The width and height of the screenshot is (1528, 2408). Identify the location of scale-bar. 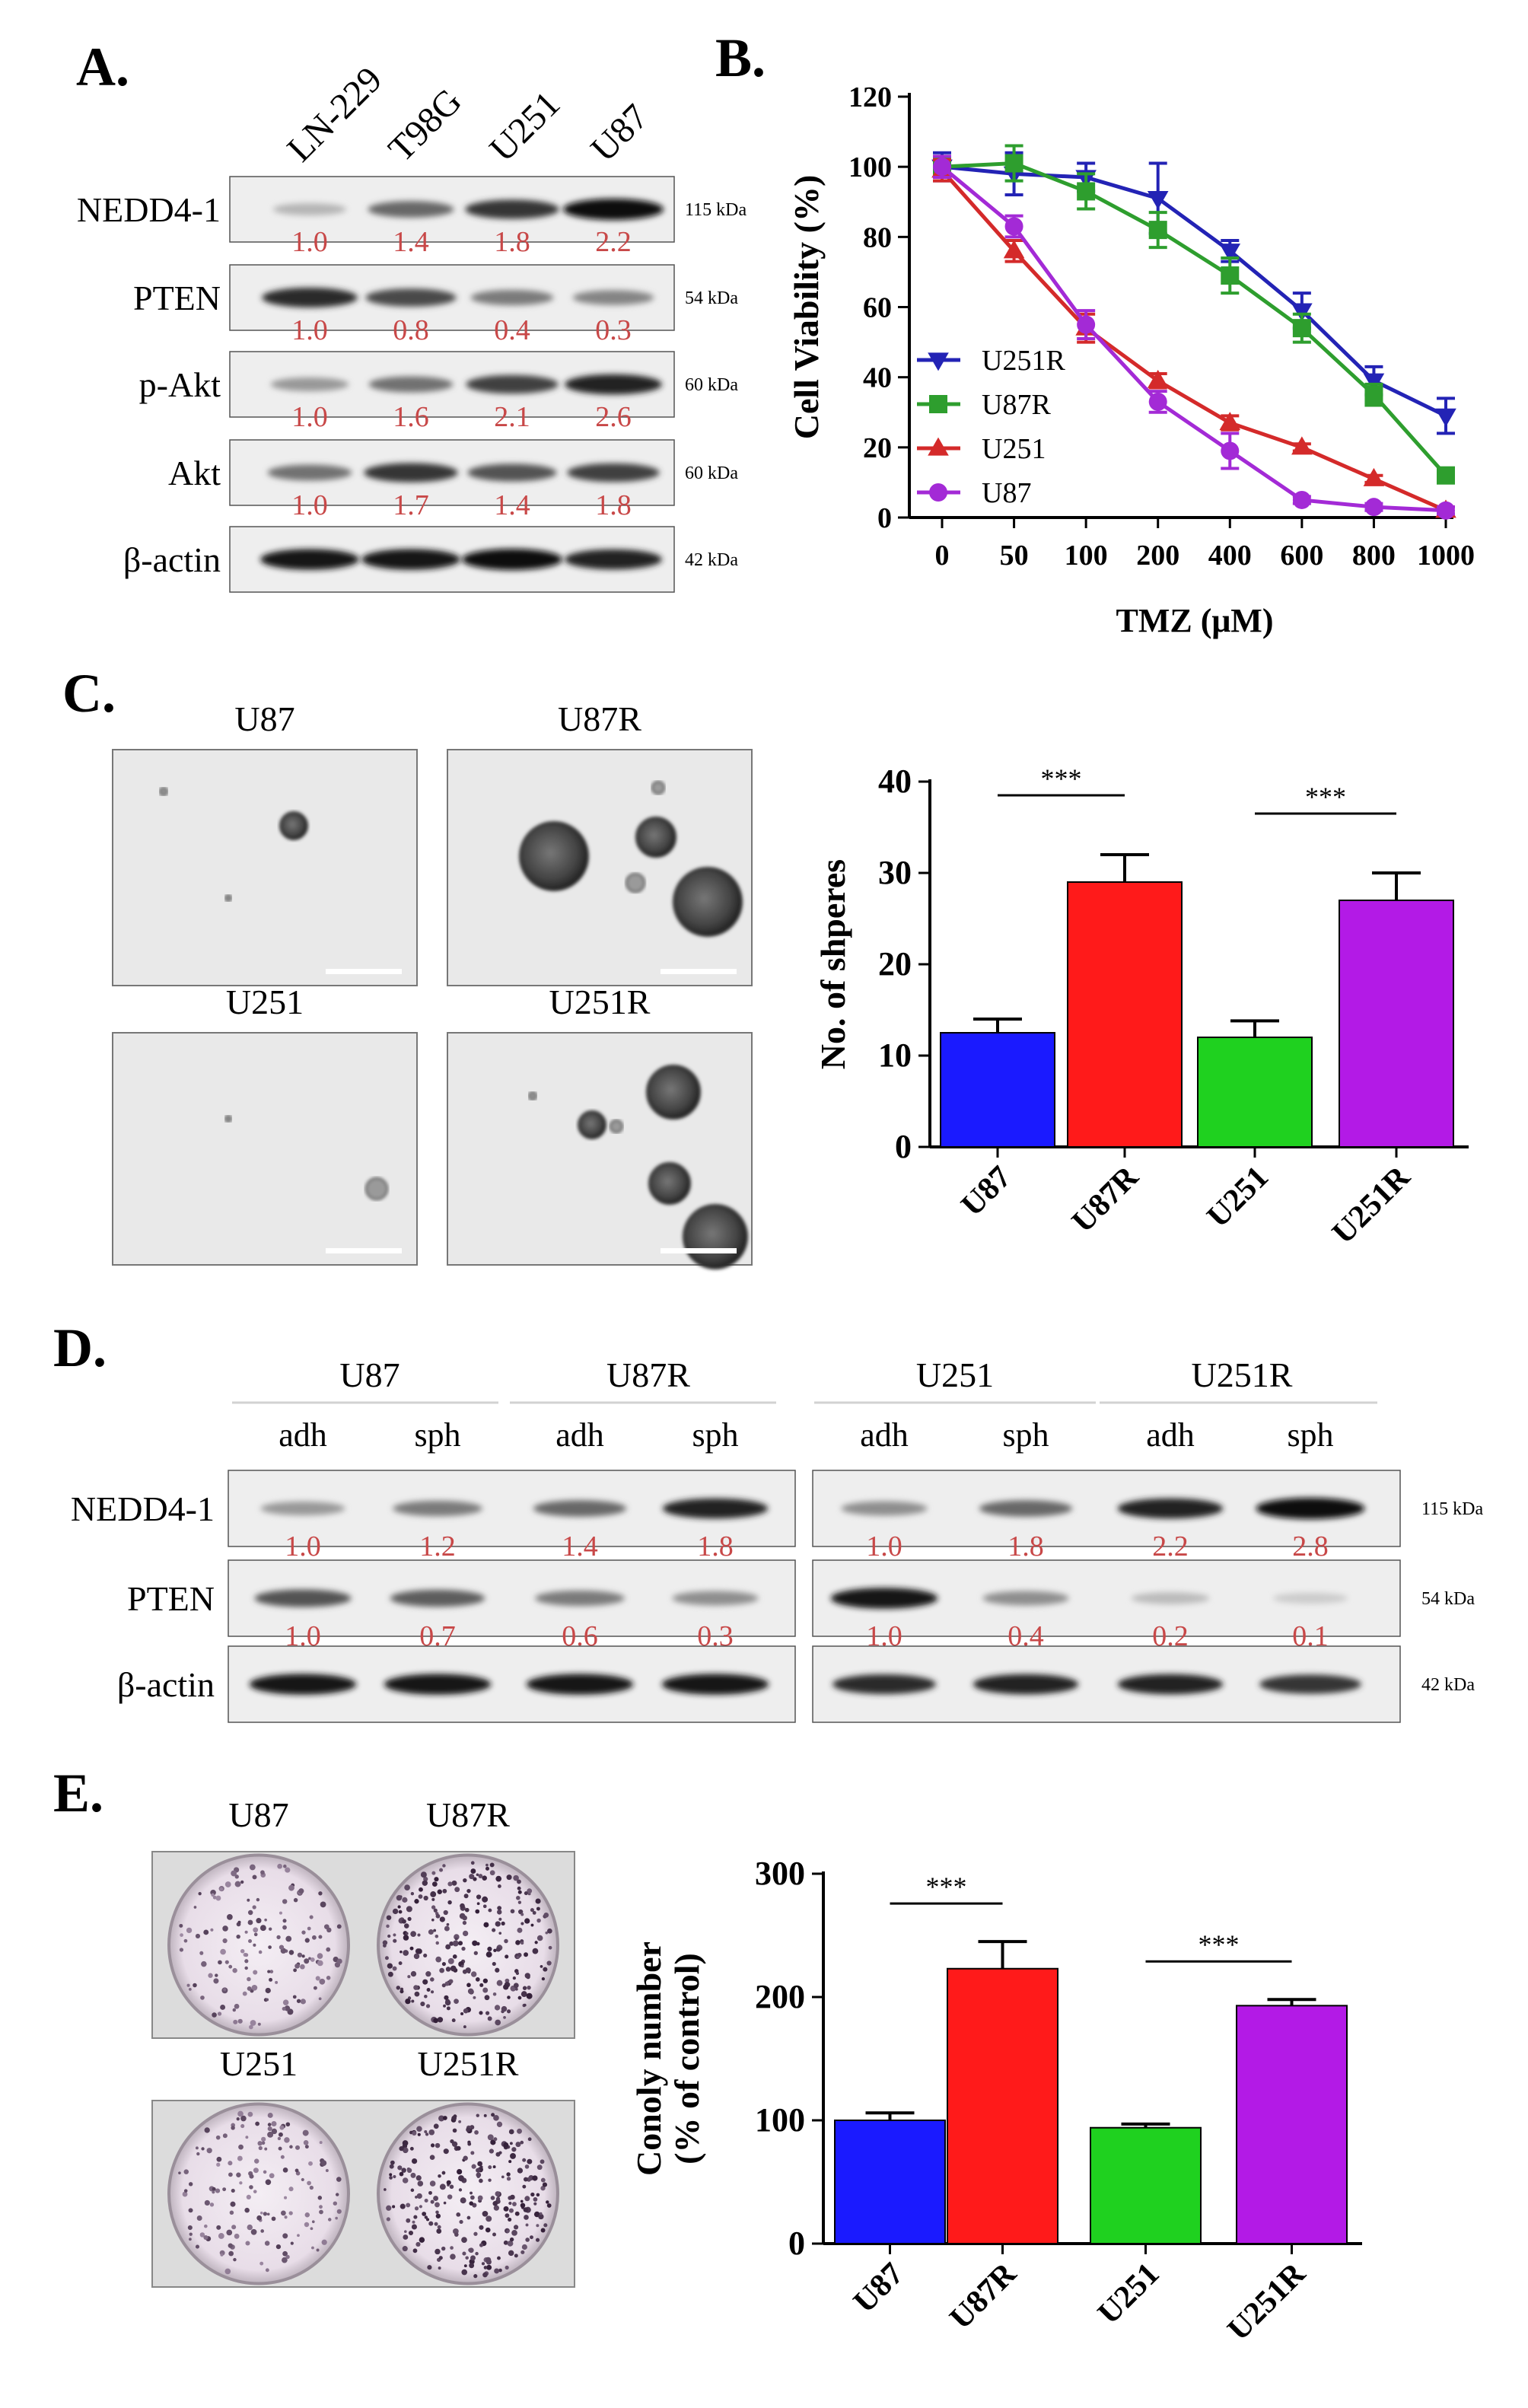
(364, 1250).